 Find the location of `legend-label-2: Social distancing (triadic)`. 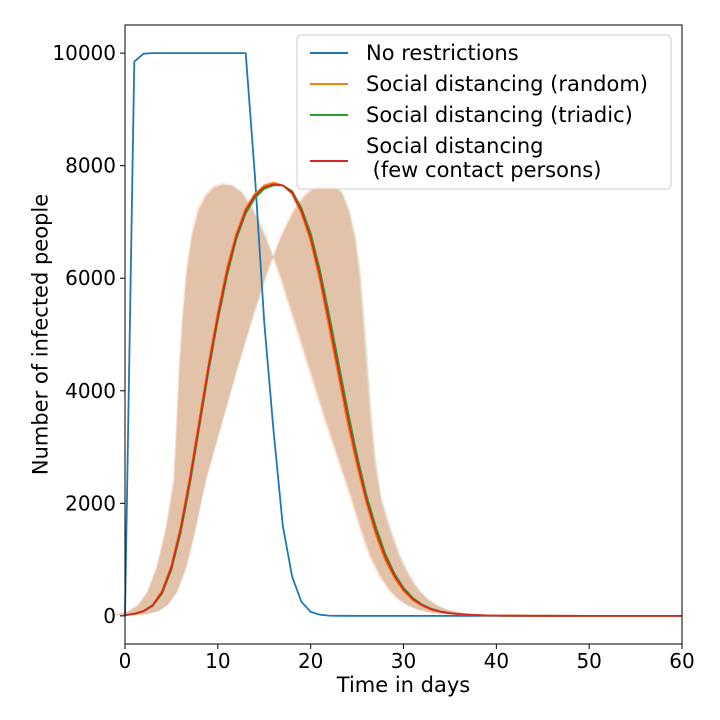

legend-label-2: Social distancing (triadic) is located at coordinates (499, 115).